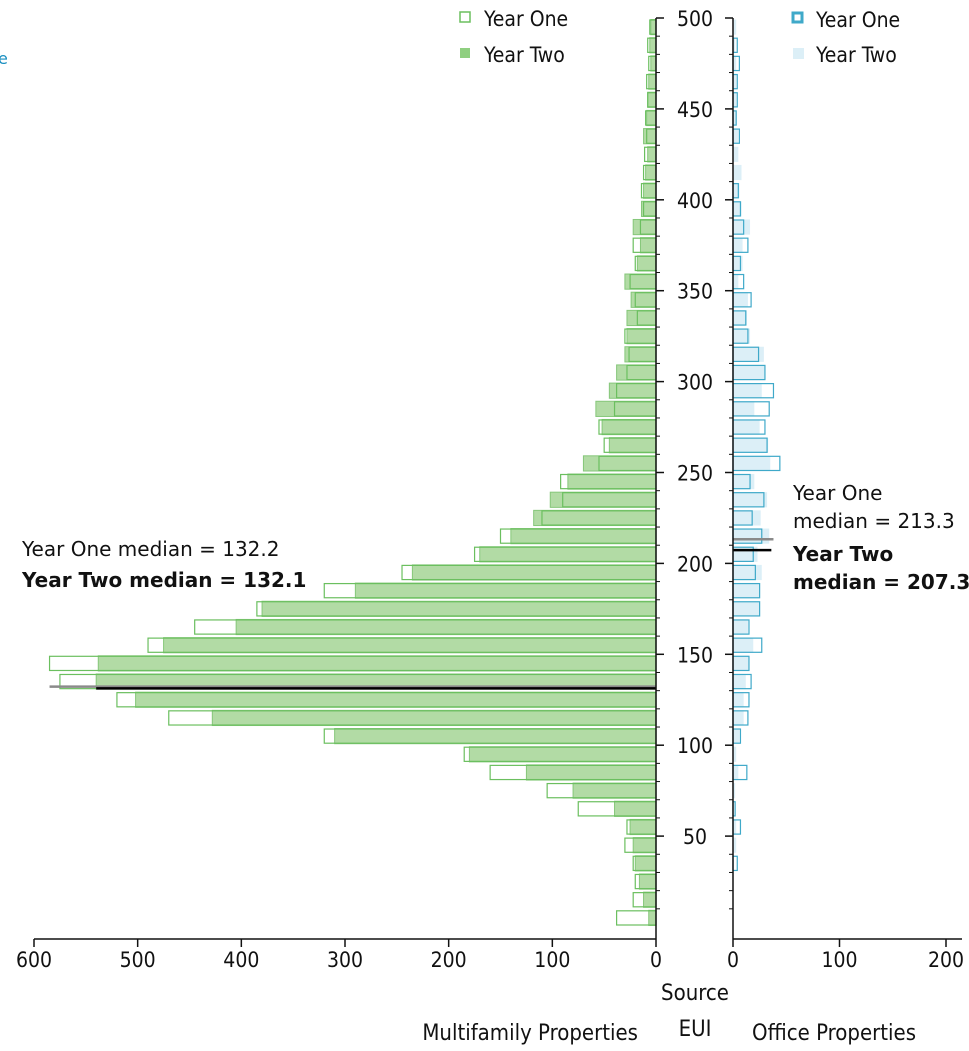 This screenshot has height=1051, width=969. What do you see at coordinates (695, 993) in the screenshot?
I see `center-axis-title-line1: Source` at bounding box center [695, 993].